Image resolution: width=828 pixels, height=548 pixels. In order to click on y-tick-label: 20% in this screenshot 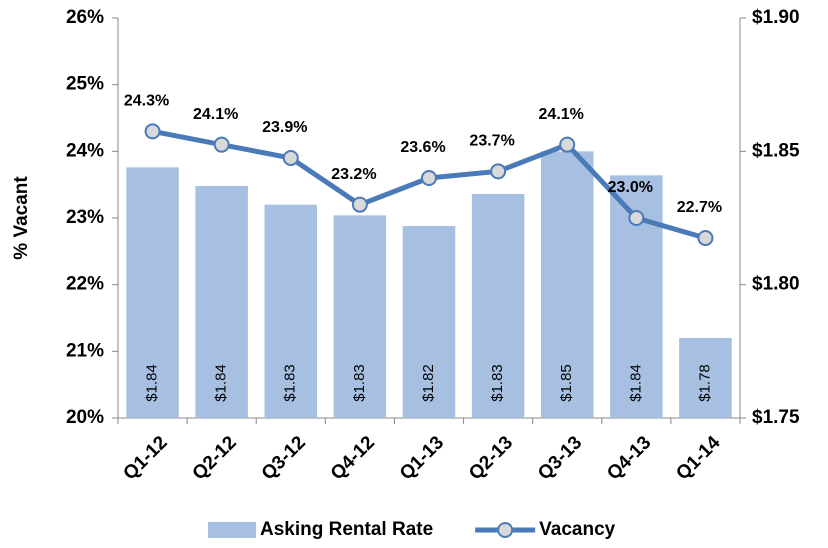, I will do `click(85, 417)`.